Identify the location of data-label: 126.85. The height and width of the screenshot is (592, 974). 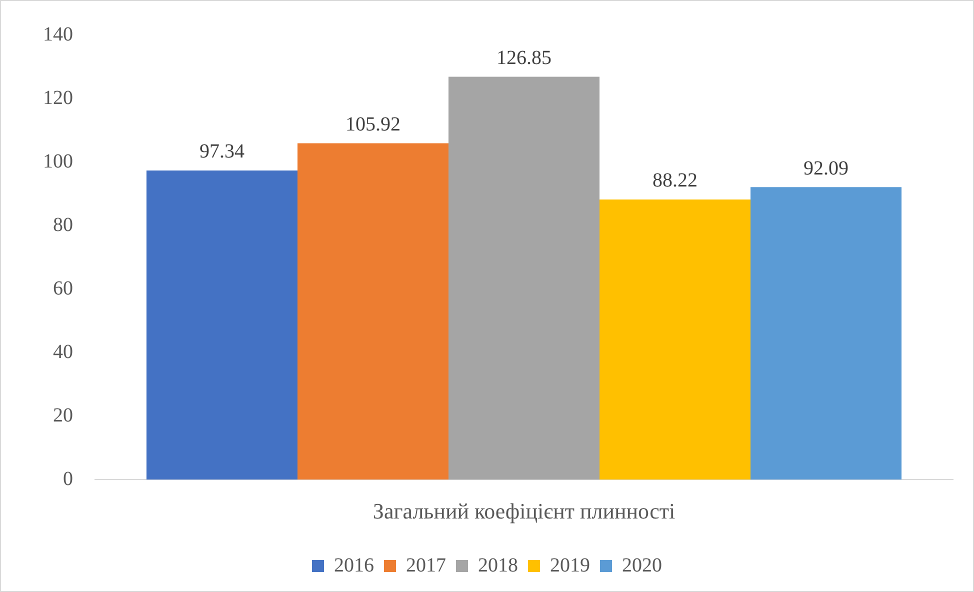
(524, 58).